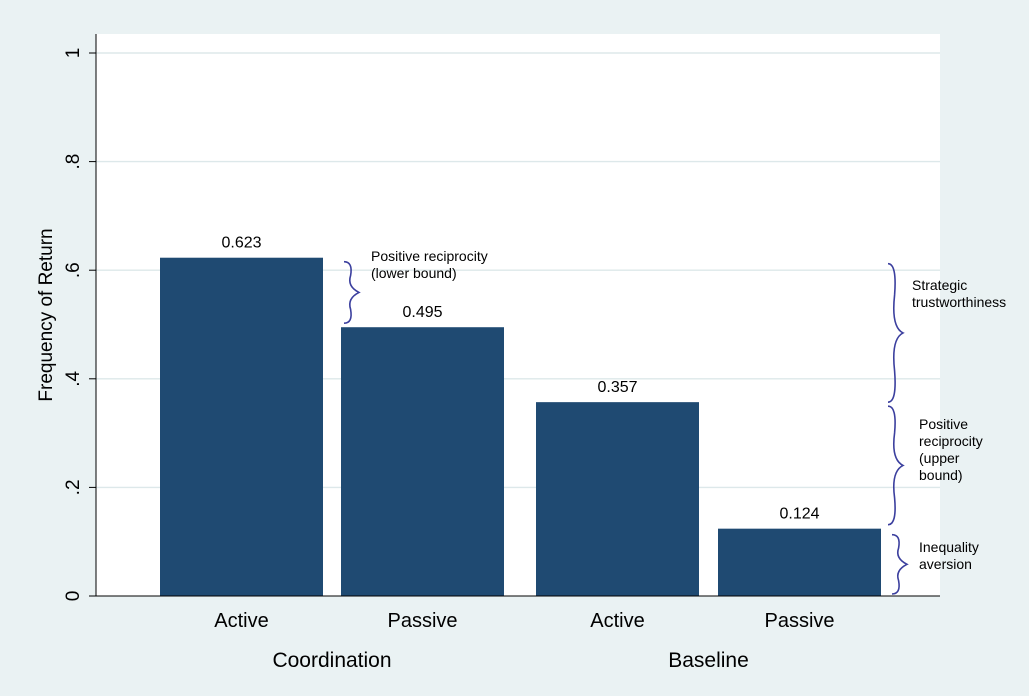  Describe the element at coordinates (73, 378) in the screenshot. I see `y-tick-label-2: .4` at that location.